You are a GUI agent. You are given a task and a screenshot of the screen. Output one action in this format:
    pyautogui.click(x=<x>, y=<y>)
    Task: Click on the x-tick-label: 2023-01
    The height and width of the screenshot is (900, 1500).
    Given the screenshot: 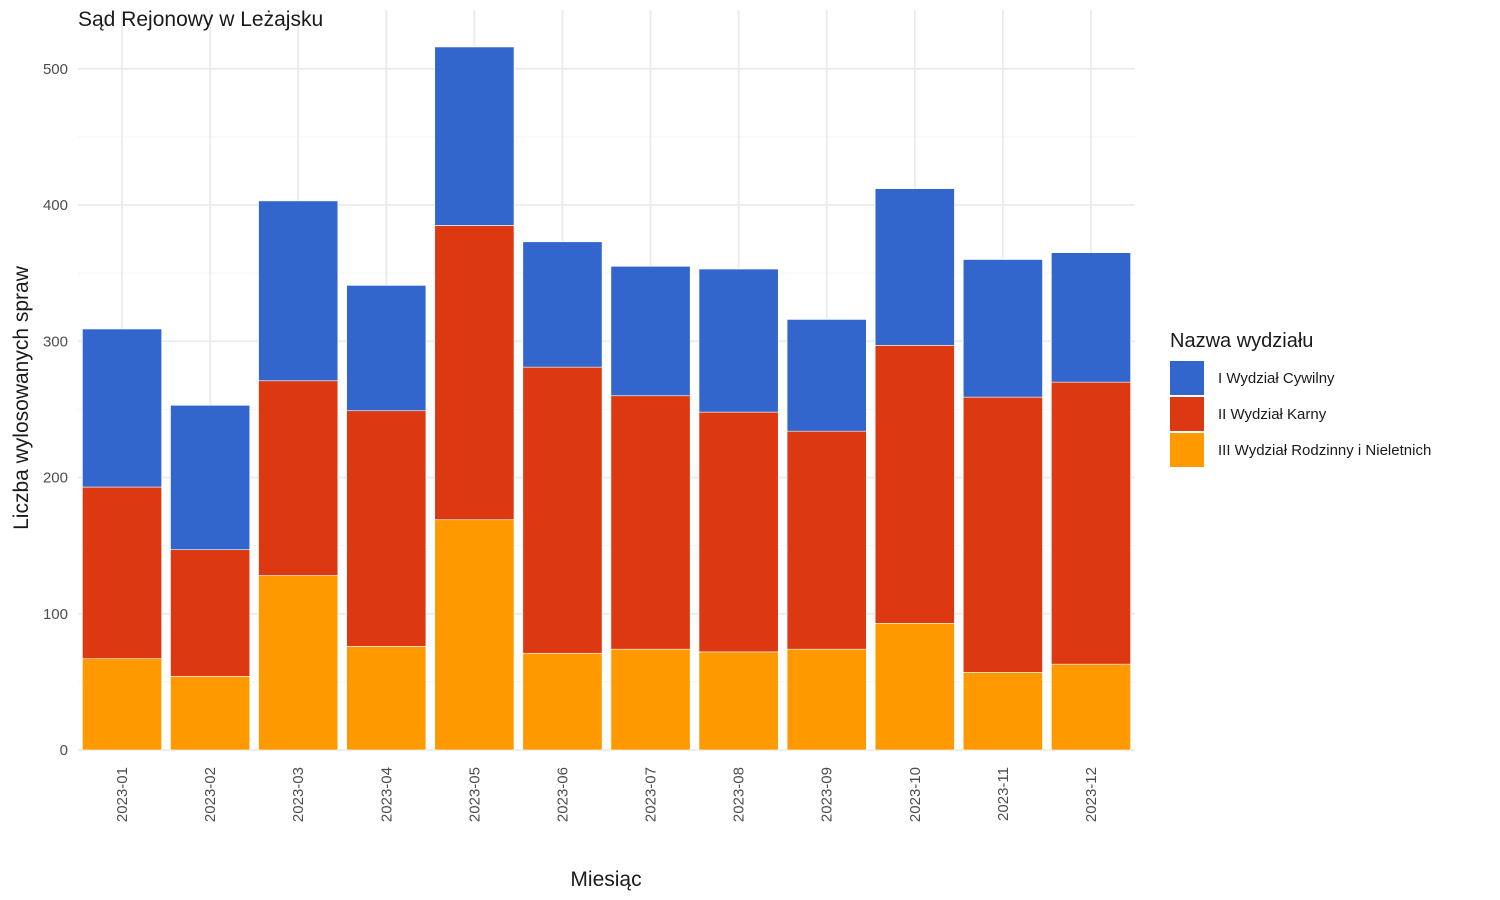 What is the action you would take?
    pyautogui.click(x=122, y=794)
    